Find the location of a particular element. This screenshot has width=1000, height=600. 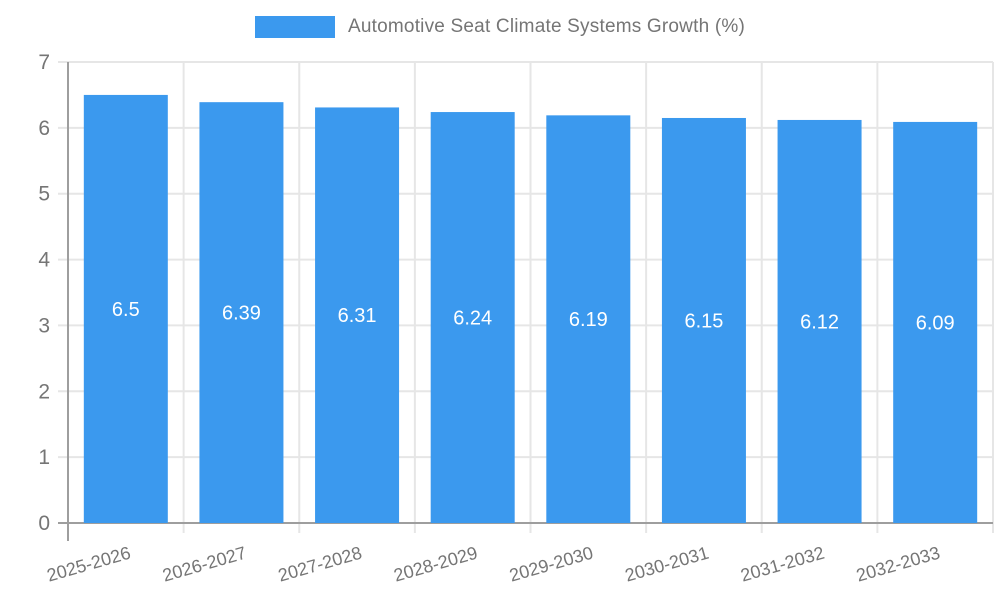

bar-2031-2032 is located at coordinates (819, 321).